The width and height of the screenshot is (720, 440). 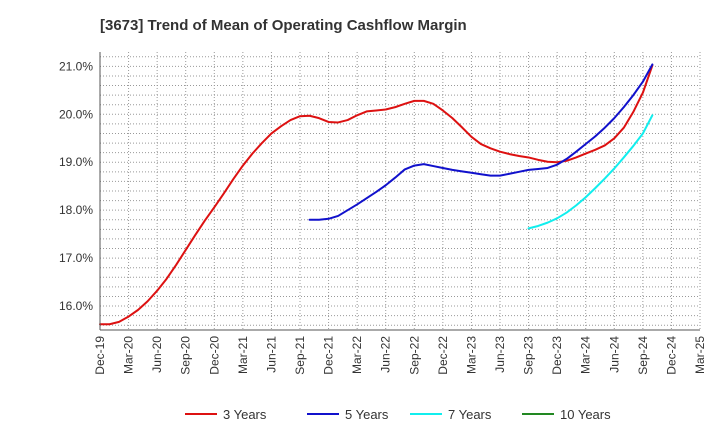 What do you see at coordinates (386, 354) in the screenshot?
I see `x-tick-label: Jun-22` at bounding box center [386, 354].